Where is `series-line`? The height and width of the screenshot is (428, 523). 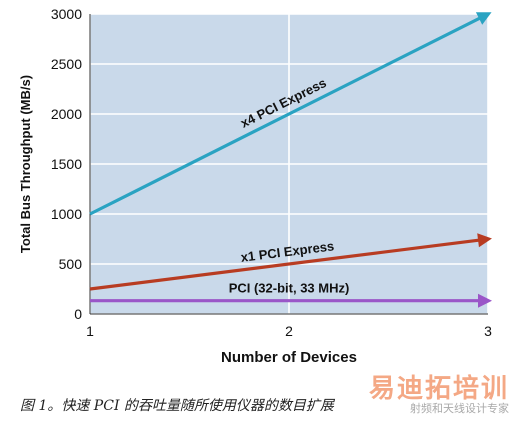 series-line is located at coordinates (284, 264).